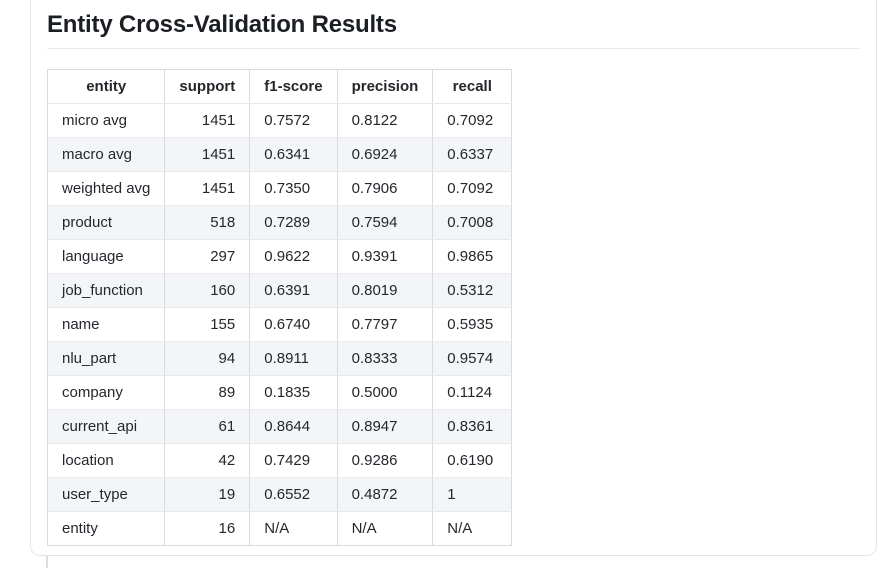  Describe the element at coordinates (47, 562) in the screenshot. I see `next-card-left-border` at that location.